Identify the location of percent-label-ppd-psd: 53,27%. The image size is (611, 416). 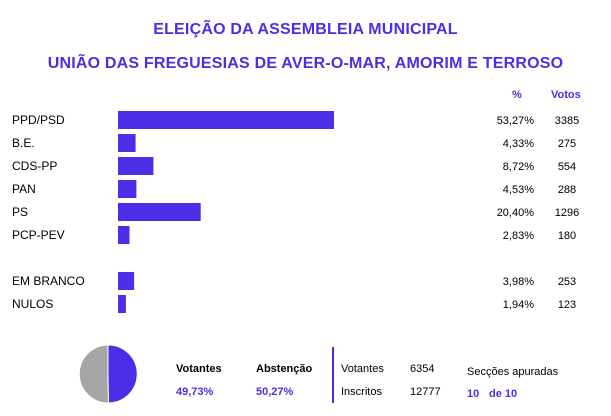
(516, 121).